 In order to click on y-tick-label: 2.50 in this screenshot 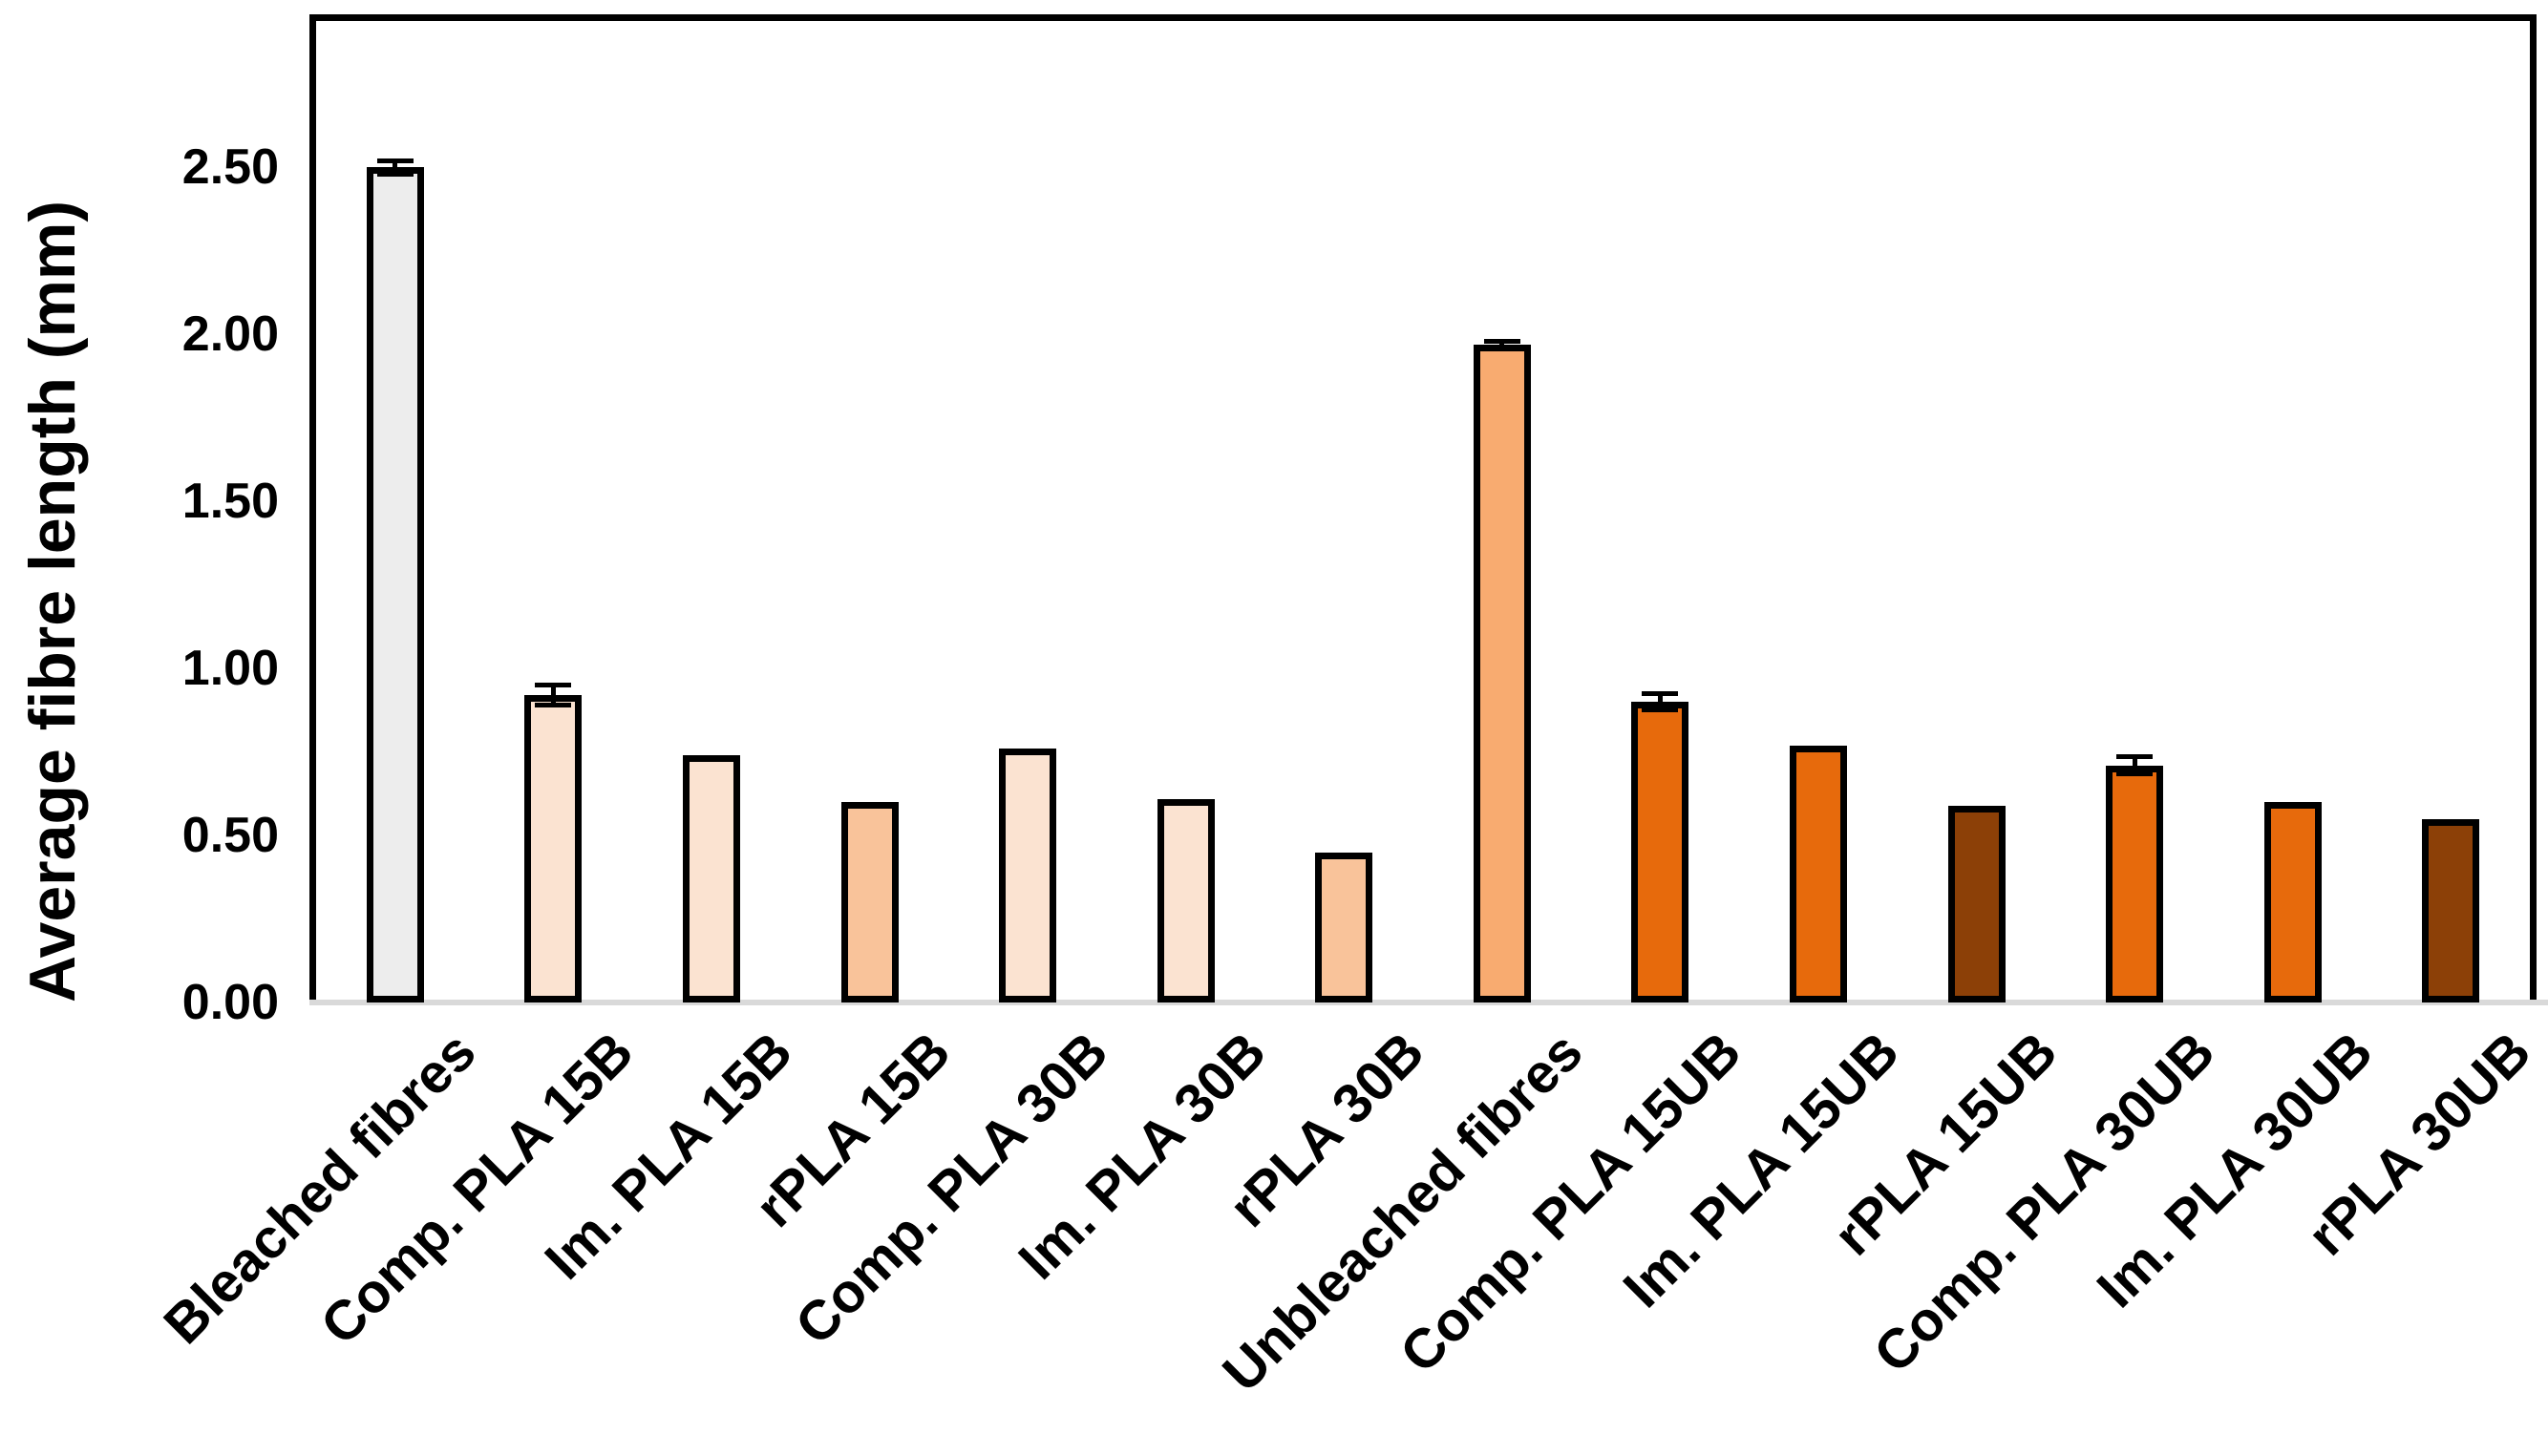, I will do `click(230, 167)`.